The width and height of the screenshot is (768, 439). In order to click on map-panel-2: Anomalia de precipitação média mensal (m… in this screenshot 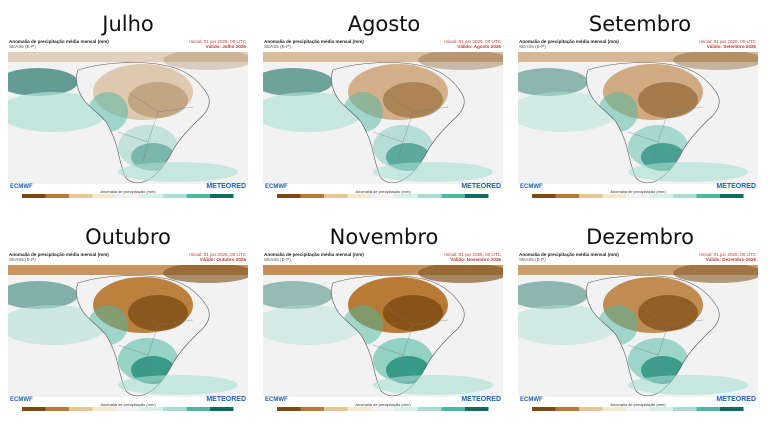, I will do `click(638, 128)`.